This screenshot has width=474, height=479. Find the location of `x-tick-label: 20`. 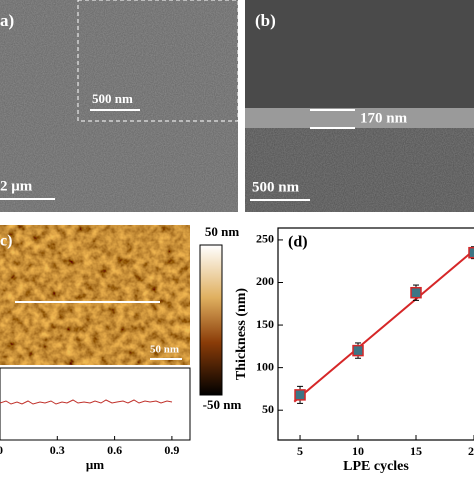

x-tick-label: 20 is located at coordinates (471, 451).